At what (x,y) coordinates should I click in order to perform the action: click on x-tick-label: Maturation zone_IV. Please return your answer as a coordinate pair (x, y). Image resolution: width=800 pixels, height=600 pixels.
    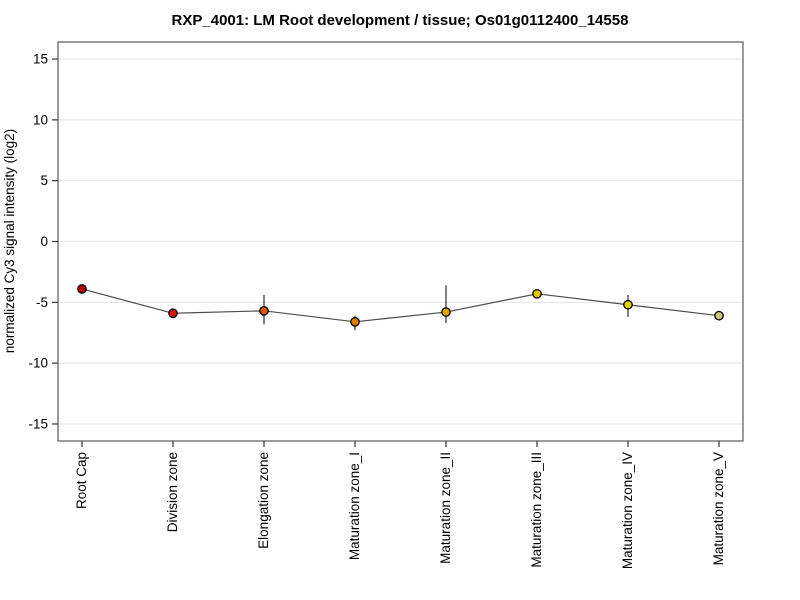
    Looking at the image, I should click on (627, 510).